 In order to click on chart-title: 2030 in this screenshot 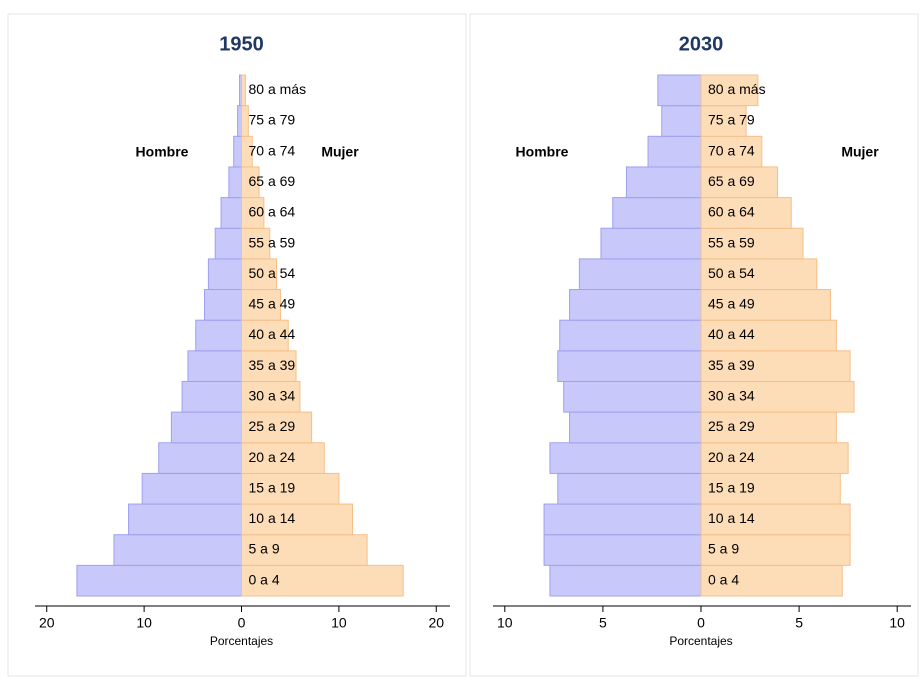, I will do `click(701, 44)`.